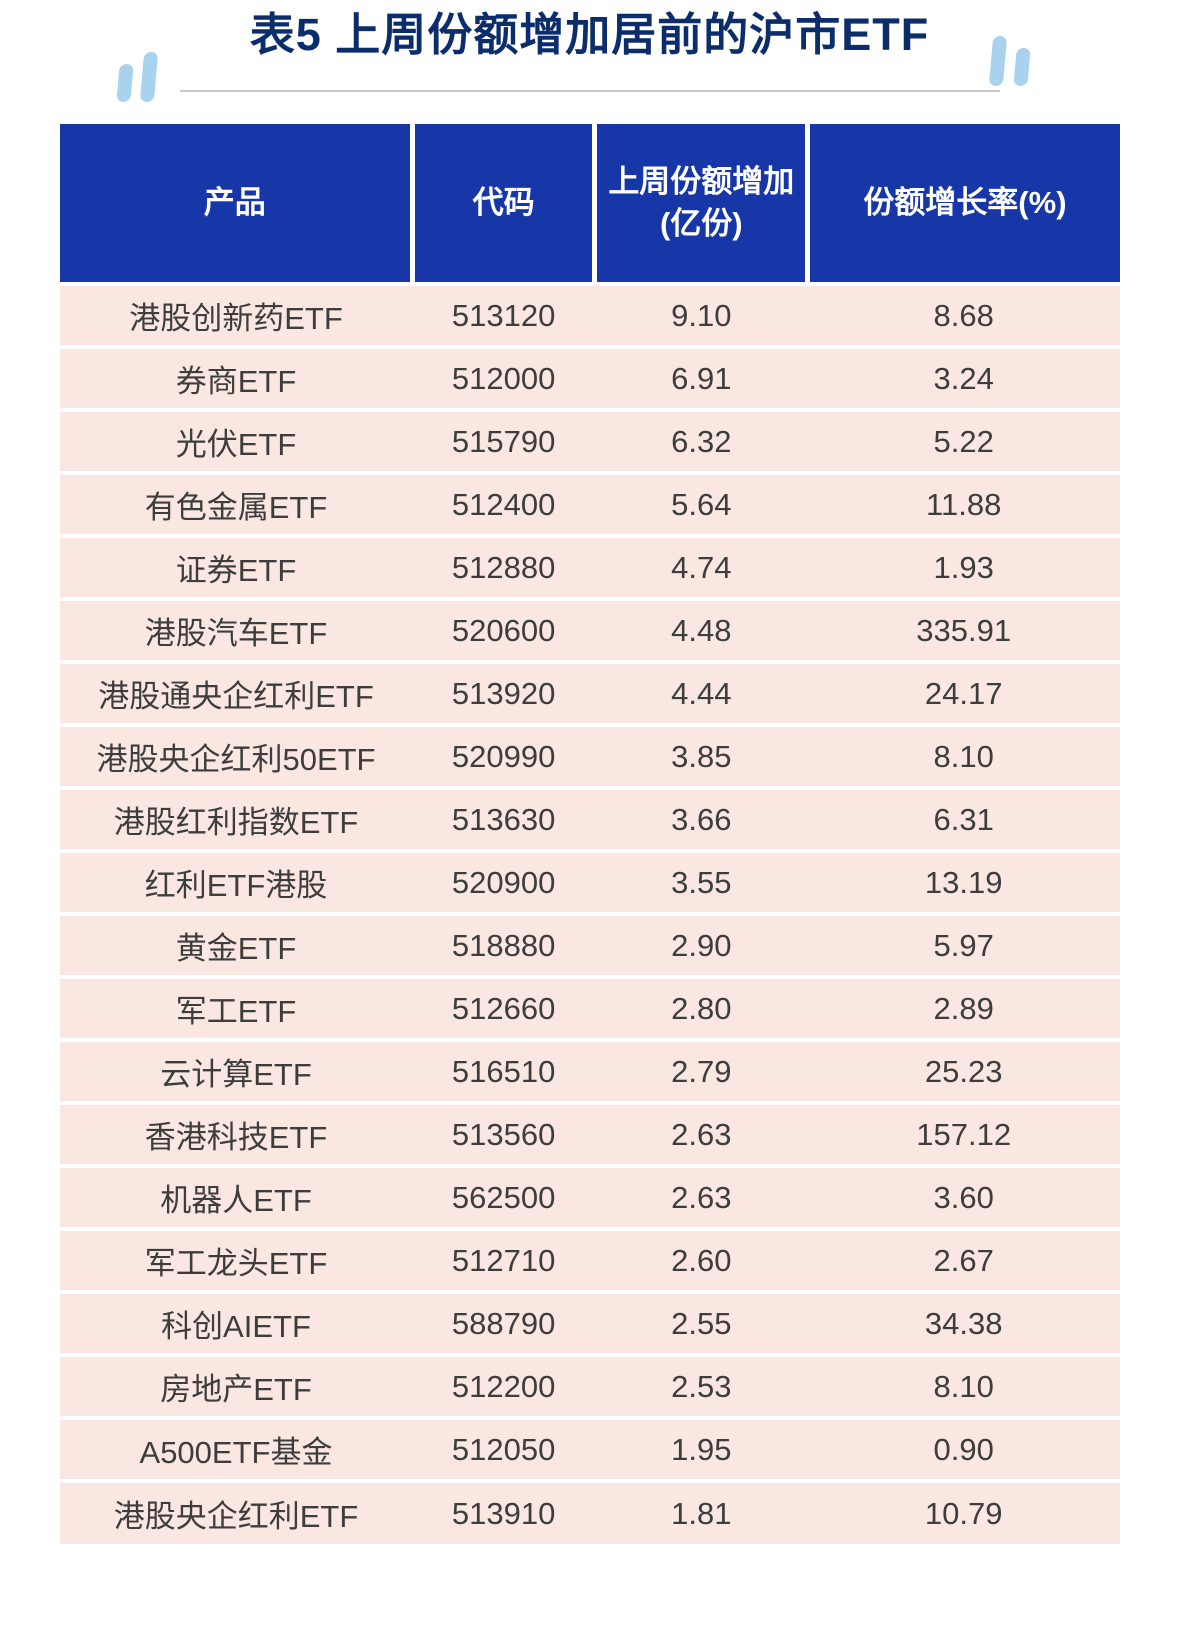 Image resolution: width=1179 pixels, height=1628 pixels. Describe the element at coordinates (503, 314) in the screenshot. I see `code-cell: 513120` at that location.